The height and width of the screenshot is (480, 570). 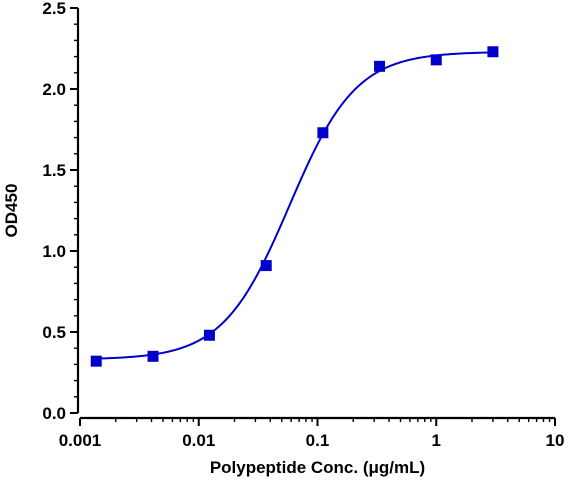 I want to click on y-tick-label: 0.5, so click(x=54, y=332).